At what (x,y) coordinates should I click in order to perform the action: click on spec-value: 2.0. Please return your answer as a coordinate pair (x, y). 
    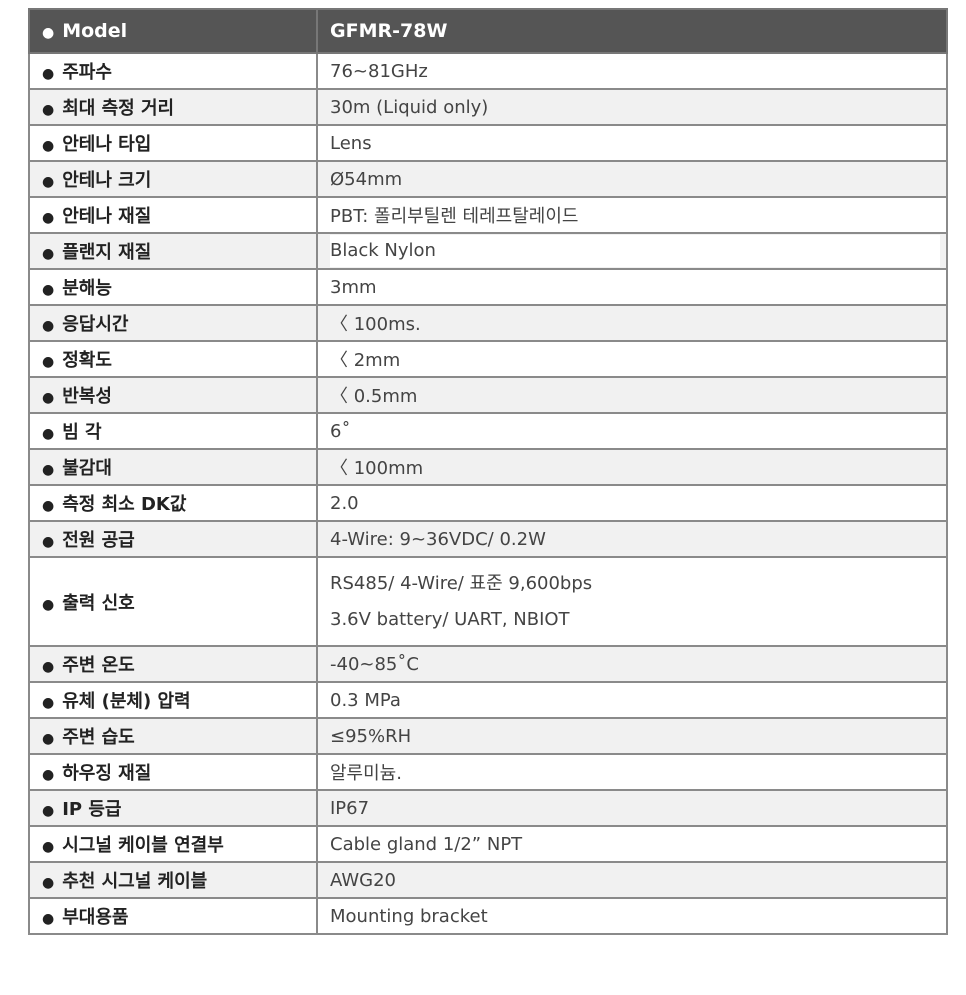
    Looking at the image, I should click on (344, 503).